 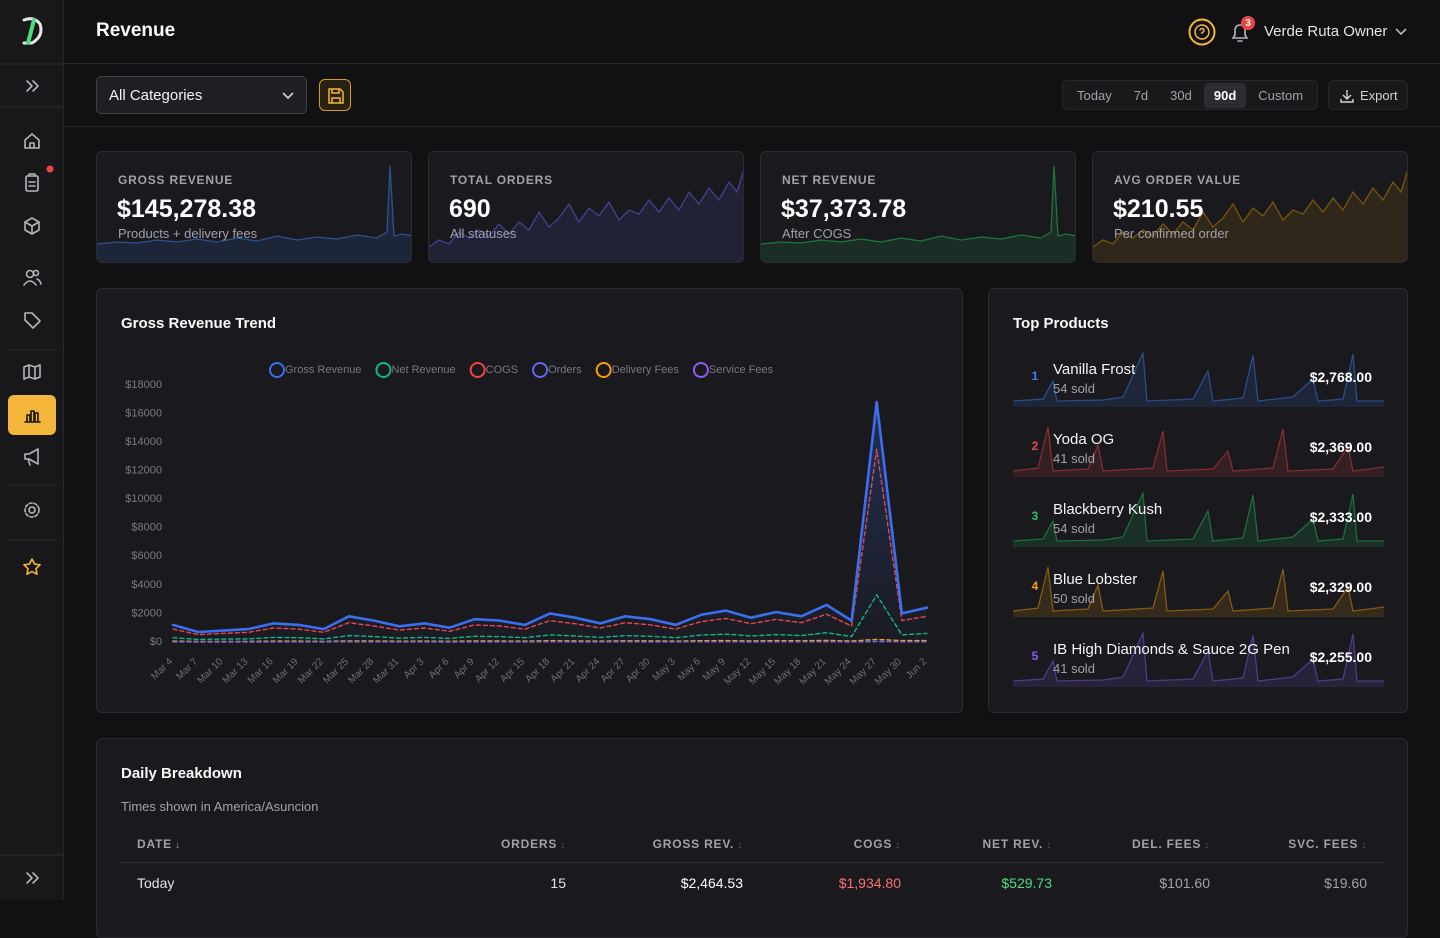 What do you see at coordinates (1198, 589) in the screenshot?
I see `product-row: 4 Blue Lobster 50 sold $2,329.00` at bounding box center [1198, 589].